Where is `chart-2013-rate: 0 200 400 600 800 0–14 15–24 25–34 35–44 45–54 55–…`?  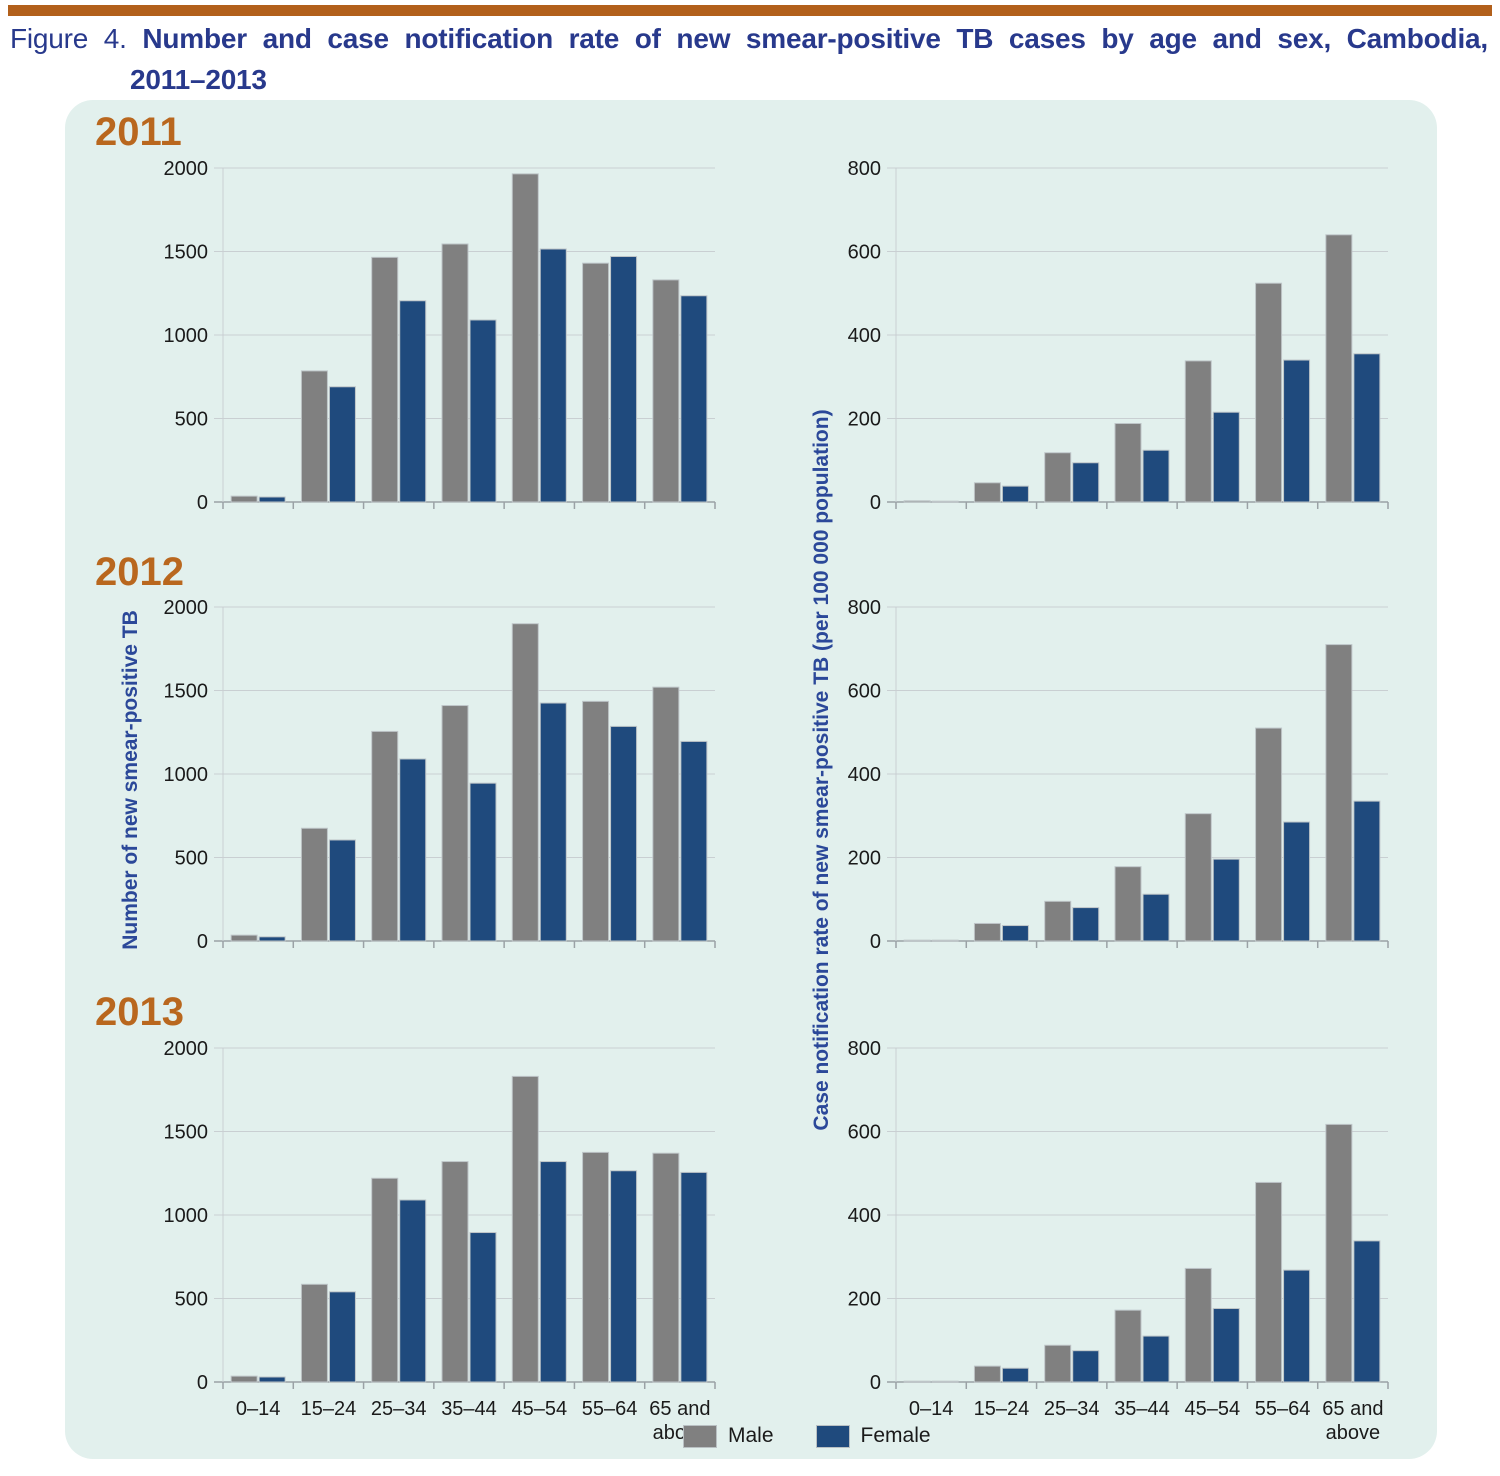 chart-2013-rate: 0 200 400 600 800 0–14 15–24 25–34 35–44 45–54 55–… is located at coordinates (1118, 1241).